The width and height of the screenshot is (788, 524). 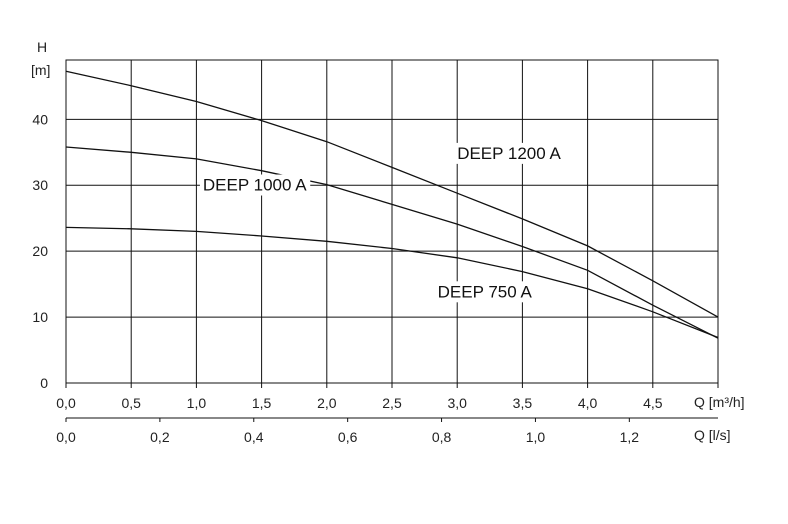 I want to click on y-axis-ticks: 0 10 20 30 40, so click(x=40, y=251).